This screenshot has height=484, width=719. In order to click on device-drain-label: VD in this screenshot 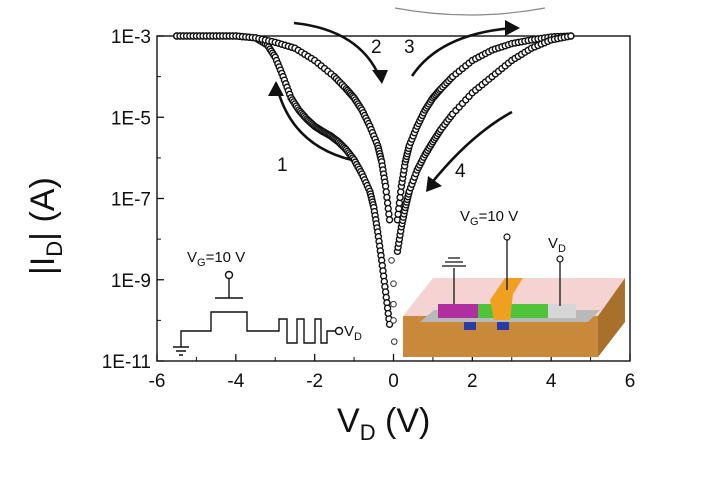, I will do `click(557, 245)`.